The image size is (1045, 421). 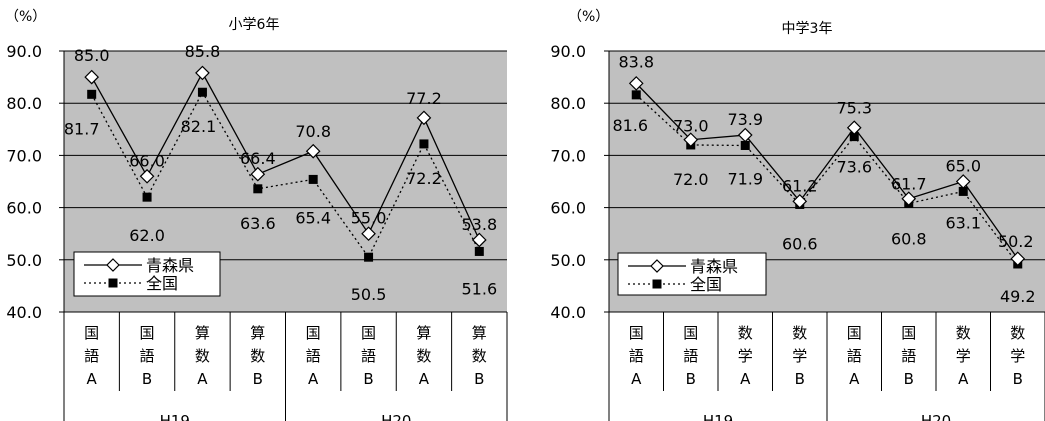 I want to click on data-label: 81.7, so click(x=82, y=128).